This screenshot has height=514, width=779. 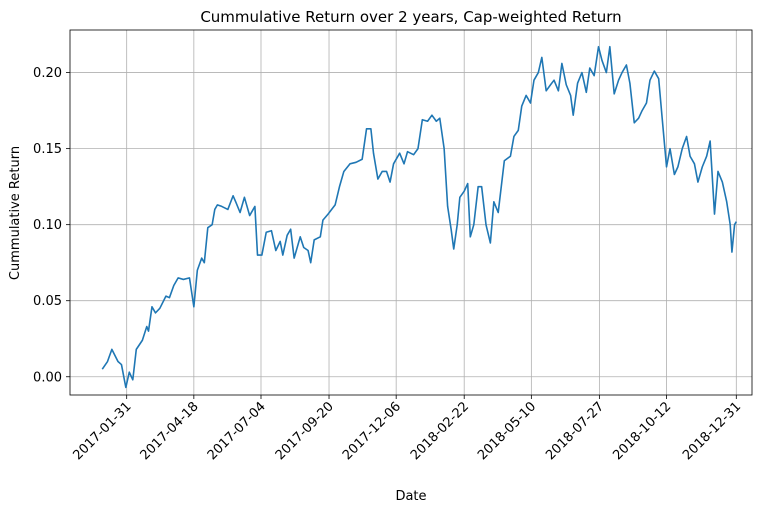 I want to click on x-tick-label: 2017-01-31, so click(x=102, y=431).